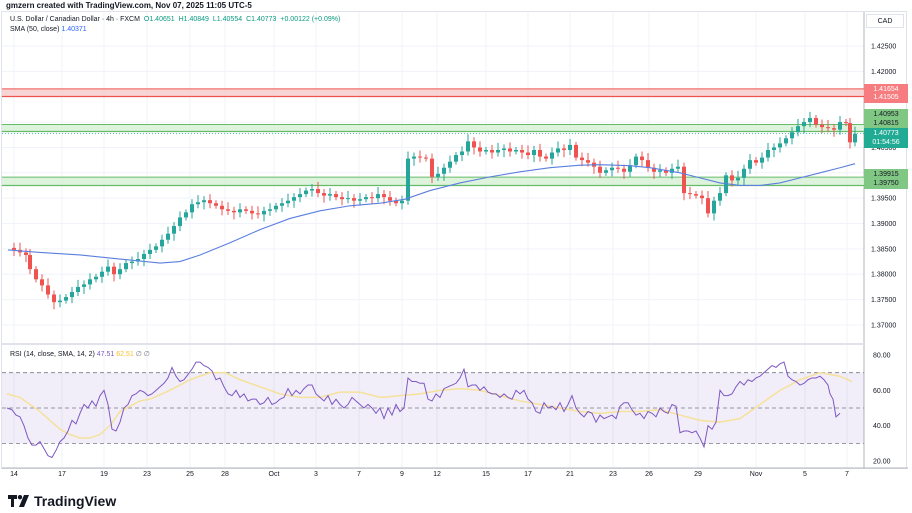 Image resolution: width=912 pixels, height=513 pixels. What do you see at coordinates (105, 354) in the screenshot?
I see `rsi-value: 47.51` at bounding box center [105, 354].